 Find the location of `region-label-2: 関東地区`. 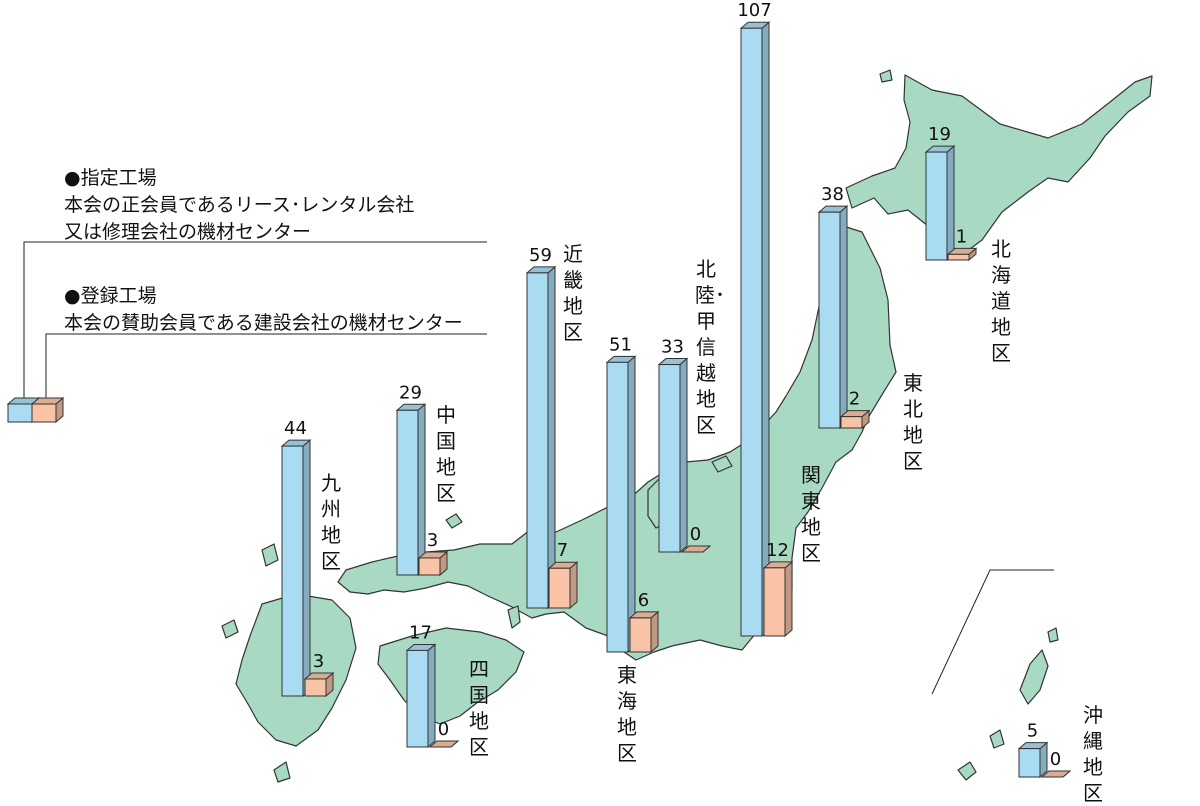

region-label-2: 関東地区 is located at coordinates (811, 514).